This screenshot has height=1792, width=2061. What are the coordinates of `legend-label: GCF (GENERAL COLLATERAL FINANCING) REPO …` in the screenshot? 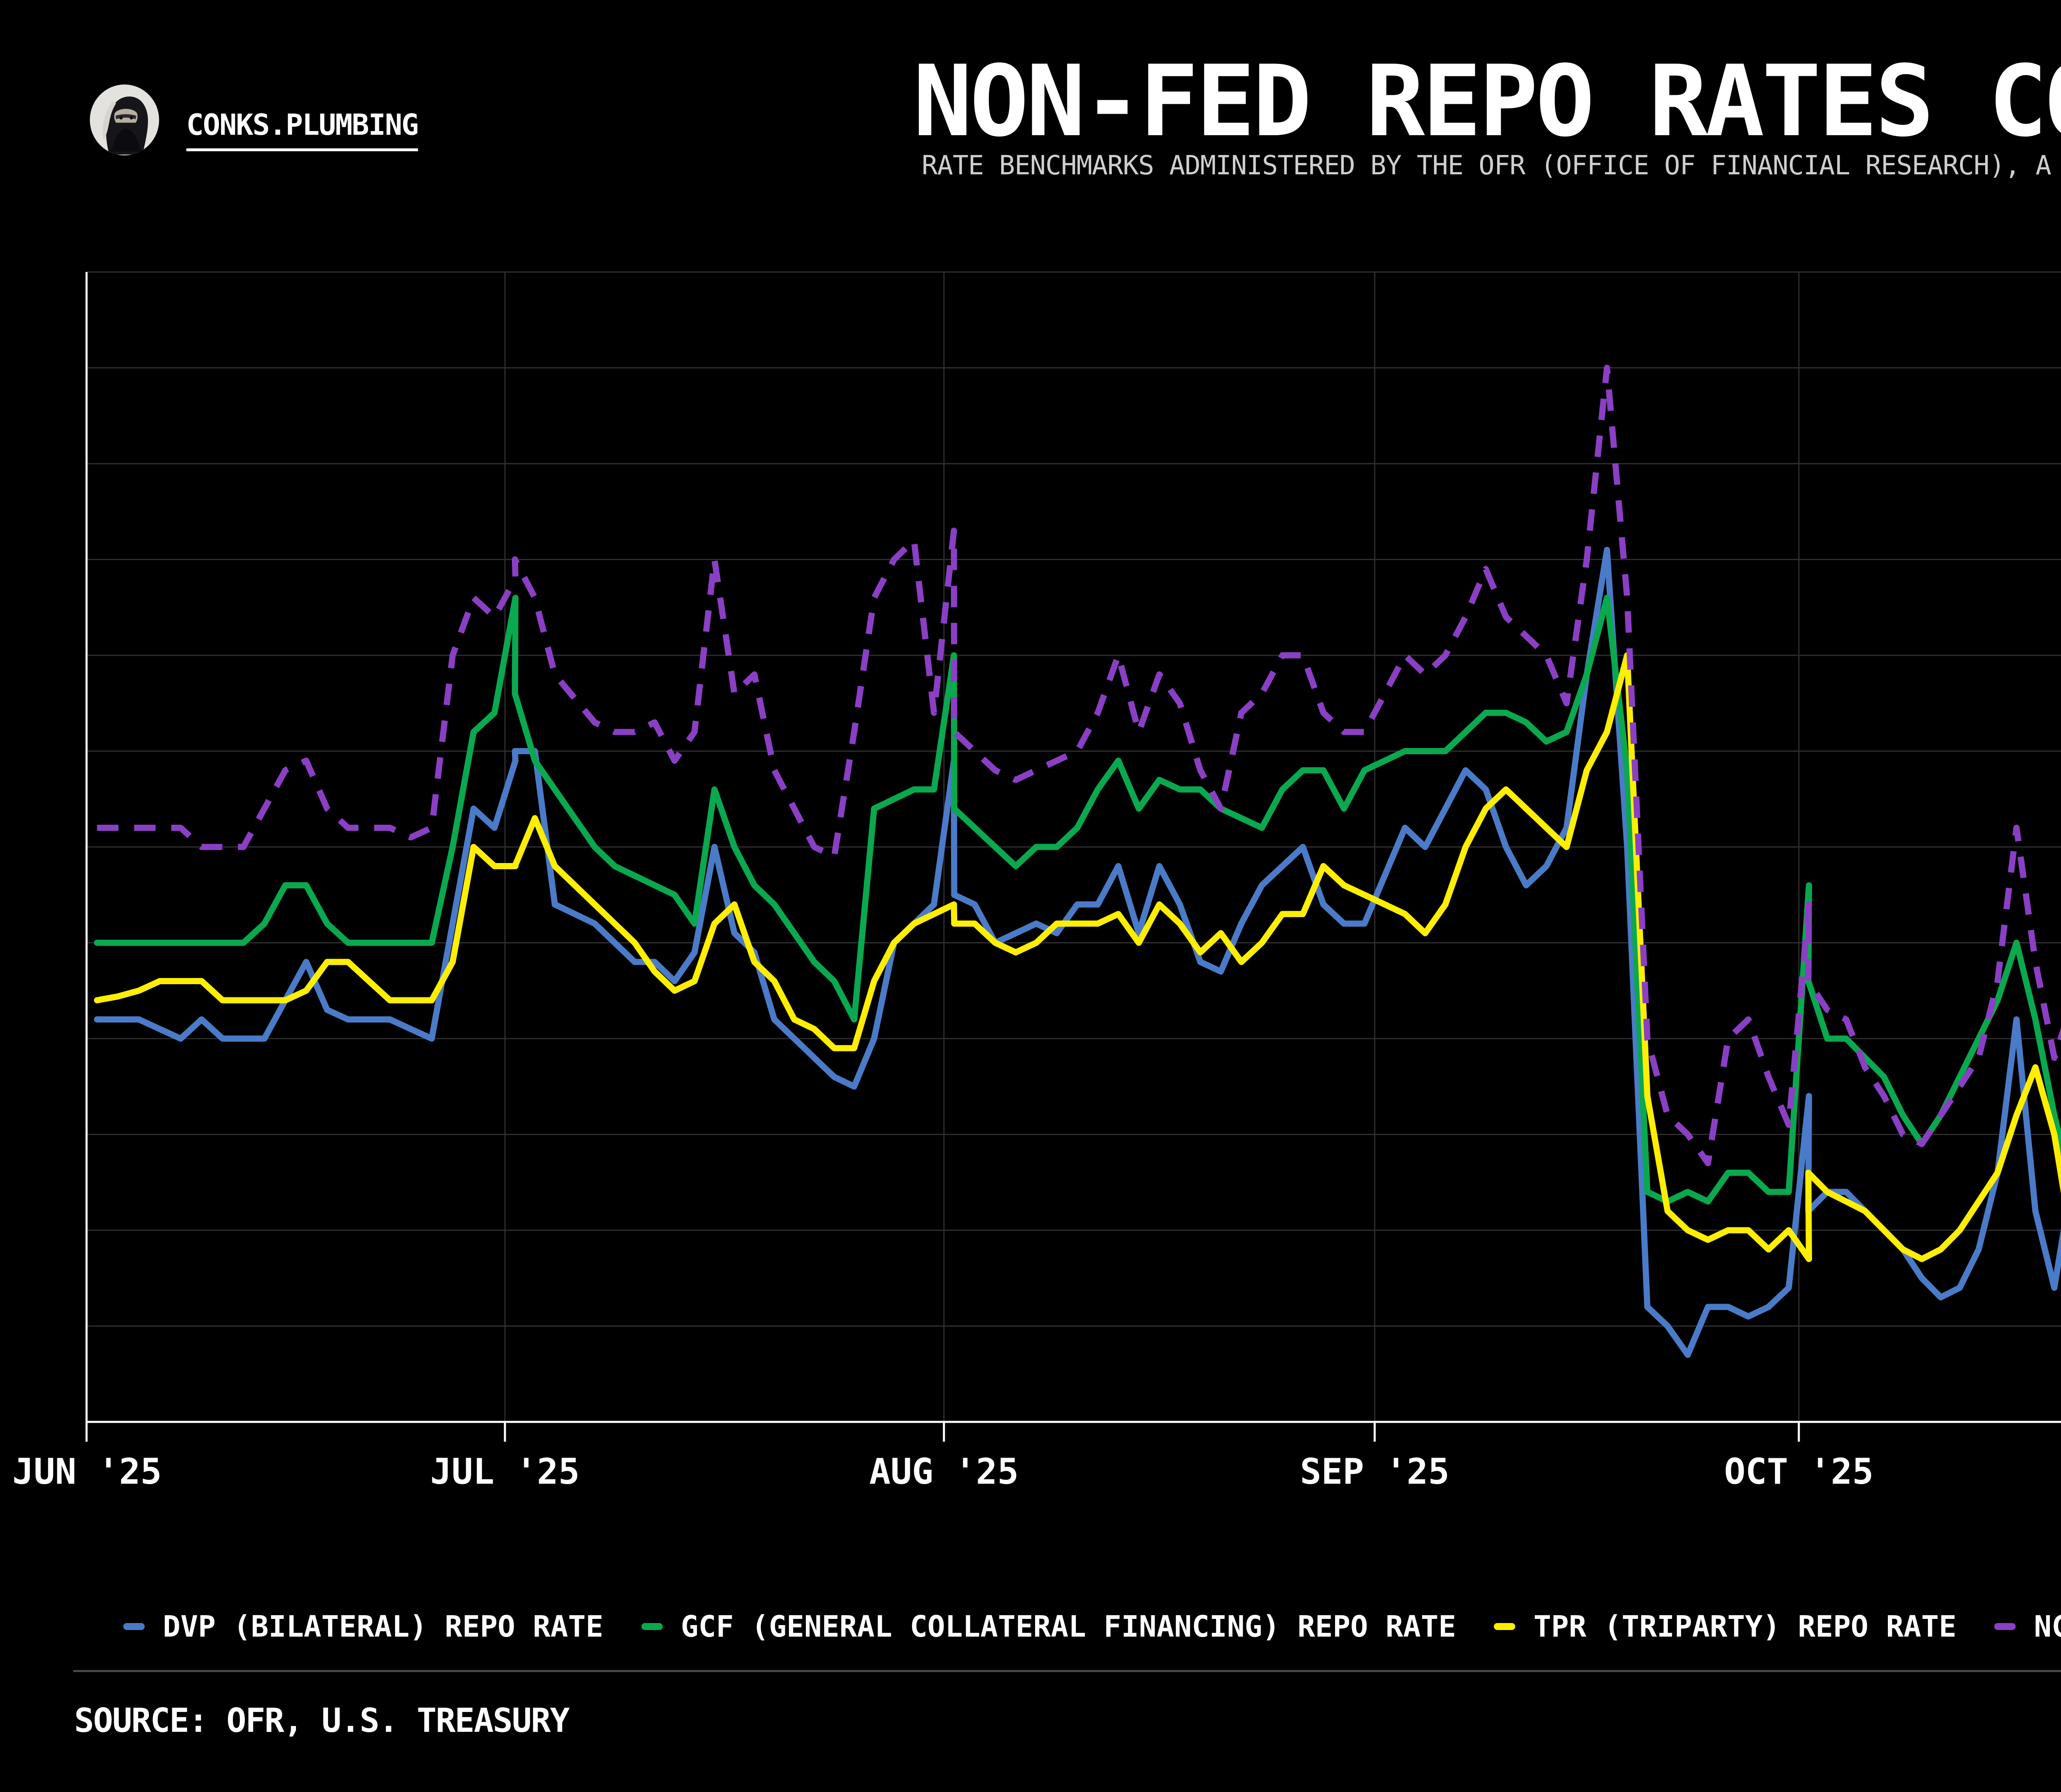 It's located at (1068, 1626).